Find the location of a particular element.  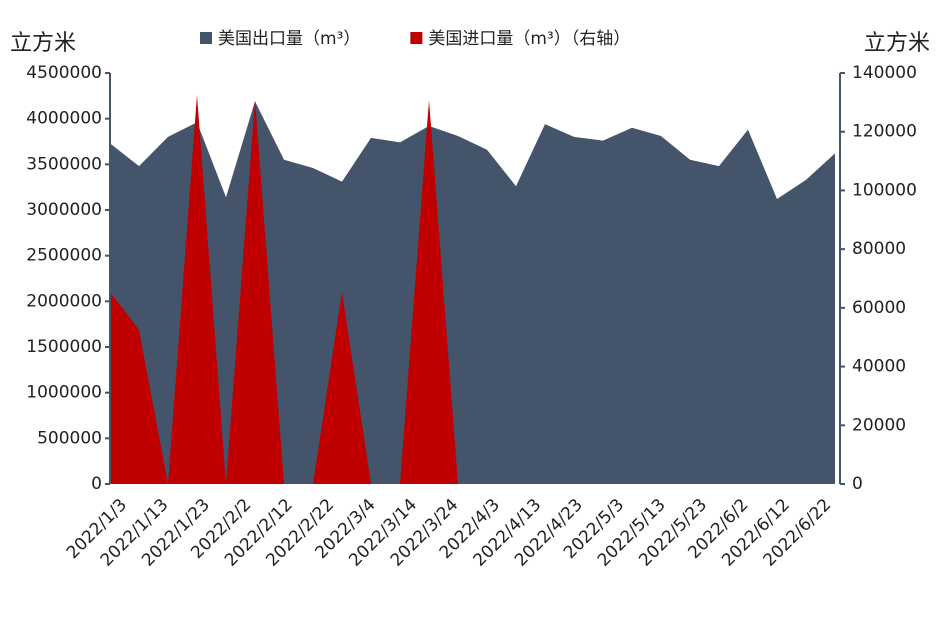

y-tick-label: 4000000 is located at coordinates (64, 119).